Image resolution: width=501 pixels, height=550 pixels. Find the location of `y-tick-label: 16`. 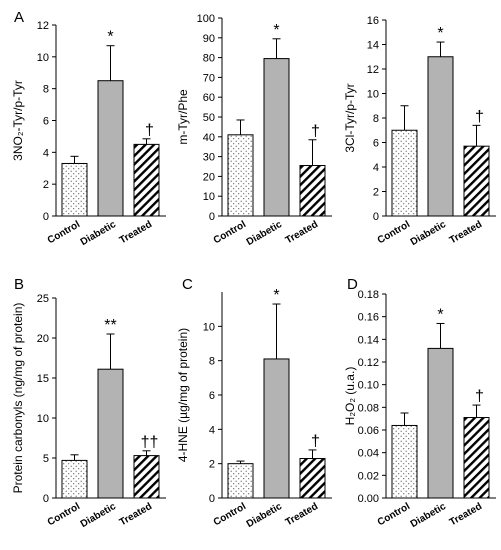

y-tick-label: 16 is located at coordinates (373, 21).